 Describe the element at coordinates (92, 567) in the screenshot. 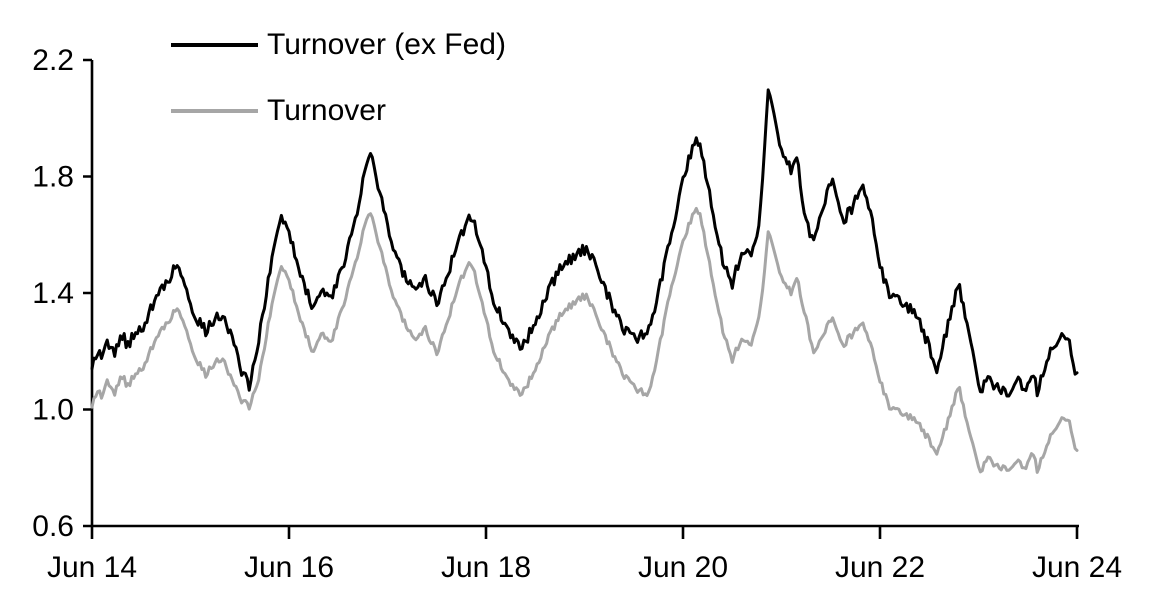

I see `x-tick-label: Jun 14` at that location.